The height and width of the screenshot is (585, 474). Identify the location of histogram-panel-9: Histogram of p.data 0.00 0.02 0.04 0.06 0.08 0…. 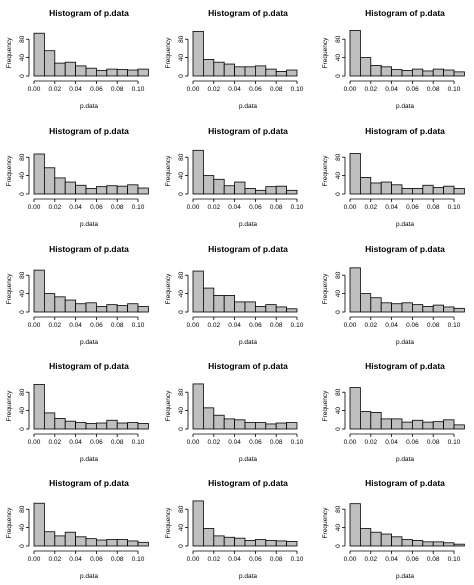
(393, 295).